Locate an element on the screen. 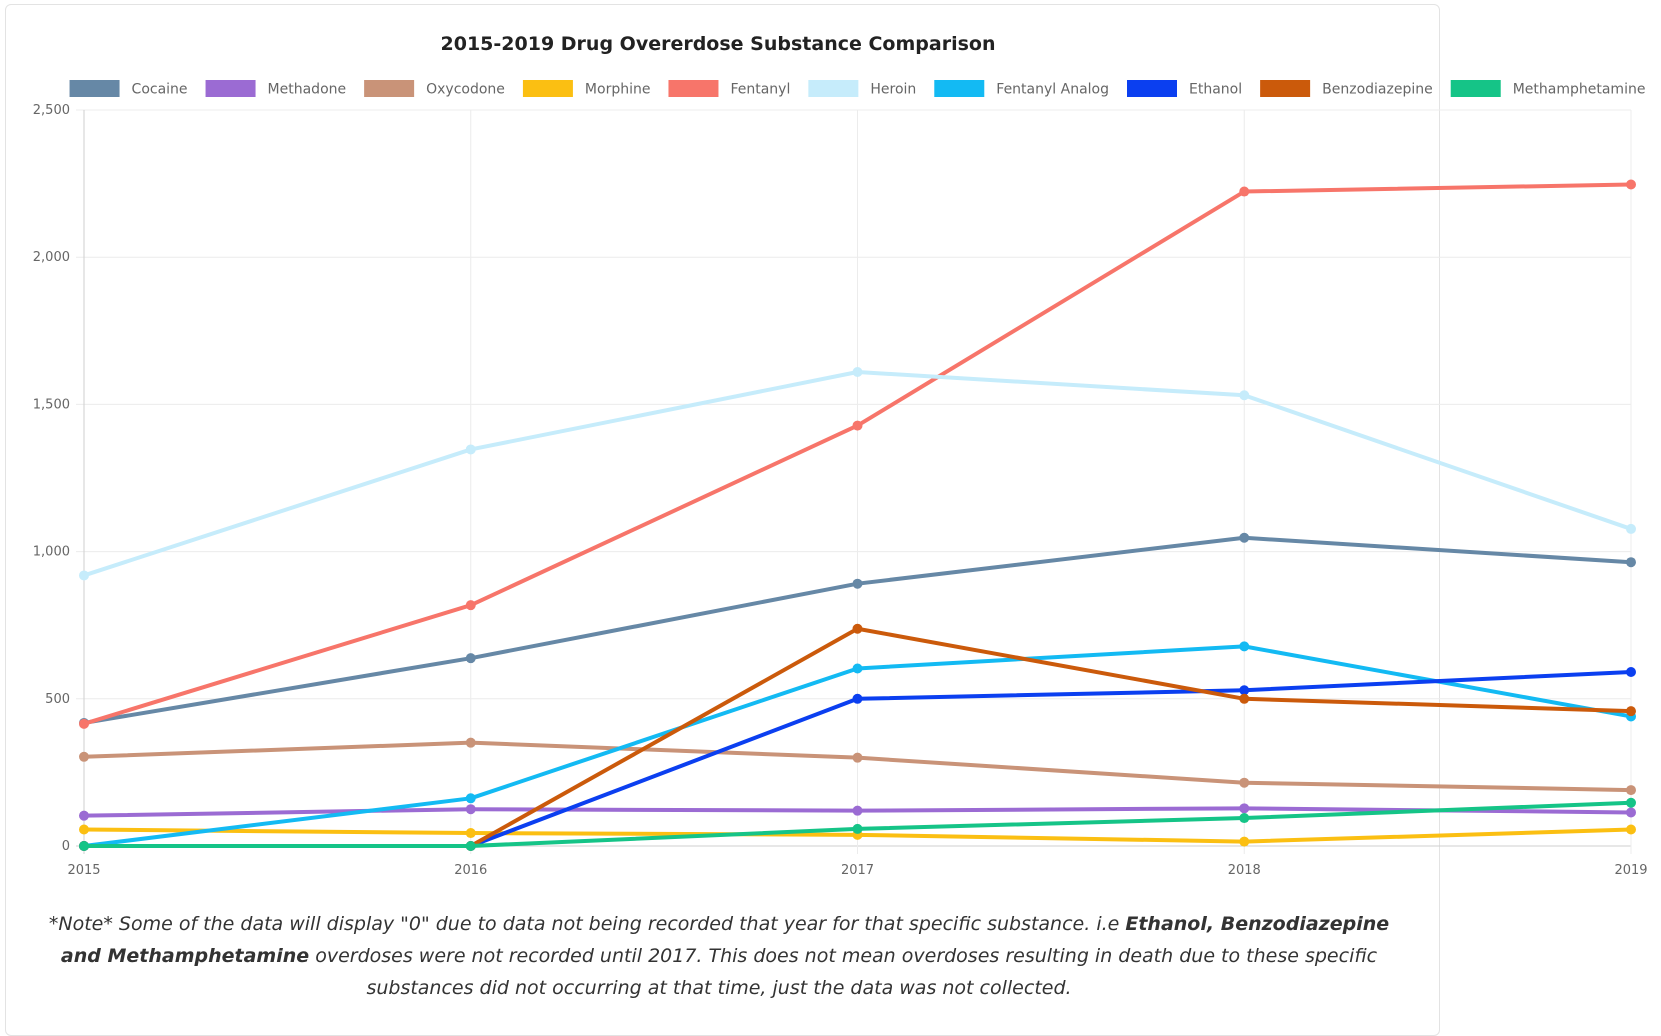 The width and height of the screenshot is (1661, 1036). legend-item: Methadone is located at coordinates (276, 89).